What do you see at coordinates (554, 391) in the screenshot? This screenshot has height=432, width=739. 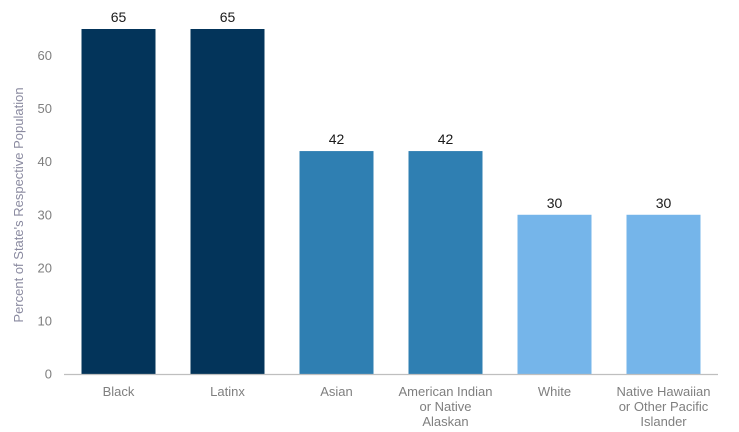 I see `x-category-label: White` at bounding box center [554, 391].